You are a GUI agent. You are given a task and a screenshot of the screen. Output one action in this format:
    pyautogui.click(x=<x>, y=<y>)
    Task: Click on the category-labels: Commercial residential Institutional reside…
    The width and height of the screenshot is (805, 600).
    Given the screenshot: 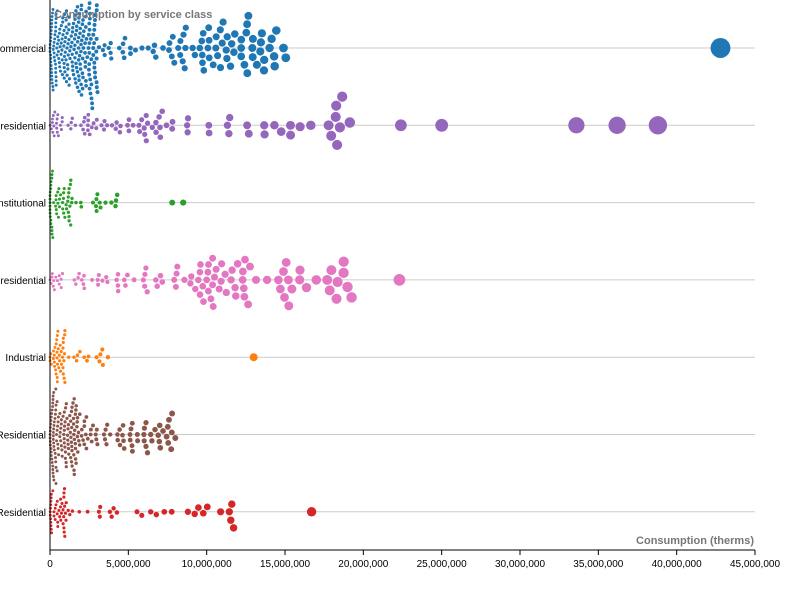 What is the action you would take?
    pyautogui.click(x=23, y=281)
    